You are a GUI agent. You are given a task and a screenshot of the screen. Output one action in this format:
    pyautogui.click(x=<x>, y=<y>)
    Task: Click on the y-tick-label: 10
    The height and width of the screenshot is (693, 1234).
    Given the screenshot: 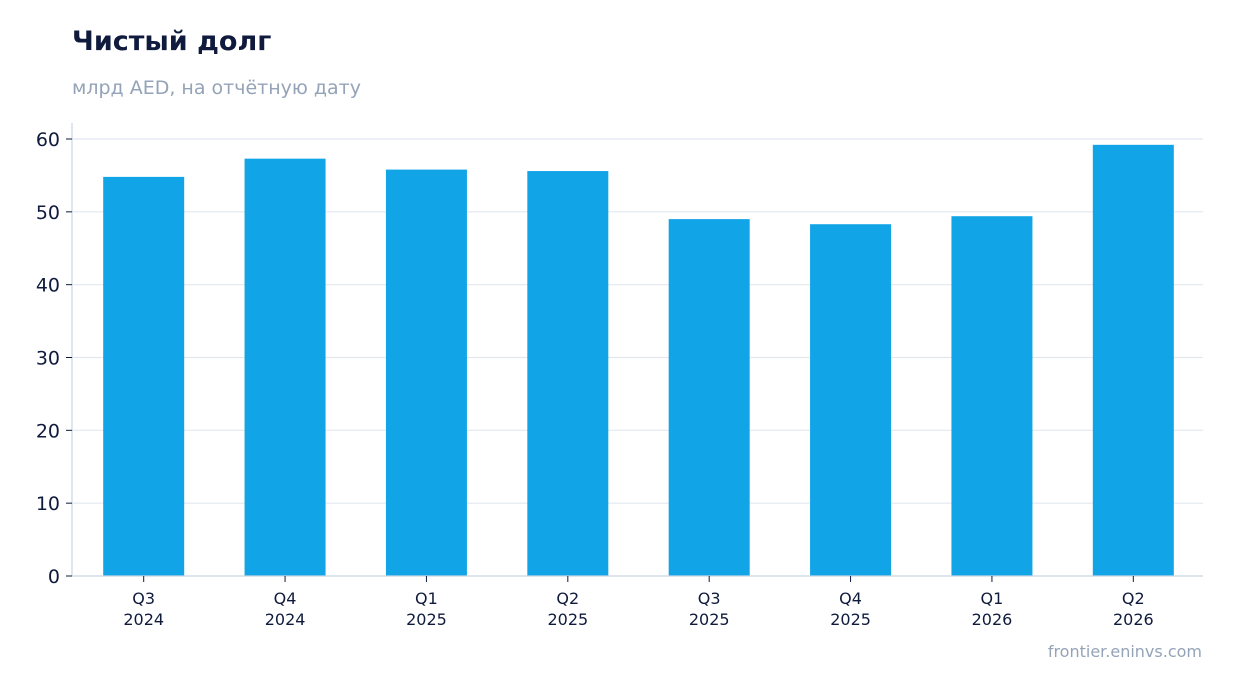 What is the action you would take?
    pyautogui.click(x=48, y=504)
    